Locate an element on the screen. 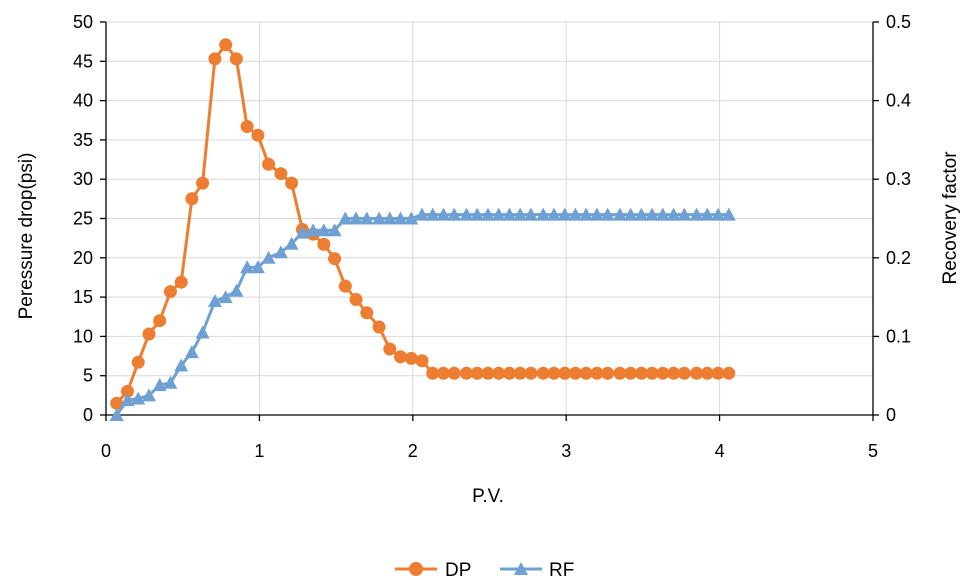  y-tick-label: 35 is located at coordinates (83, 140).